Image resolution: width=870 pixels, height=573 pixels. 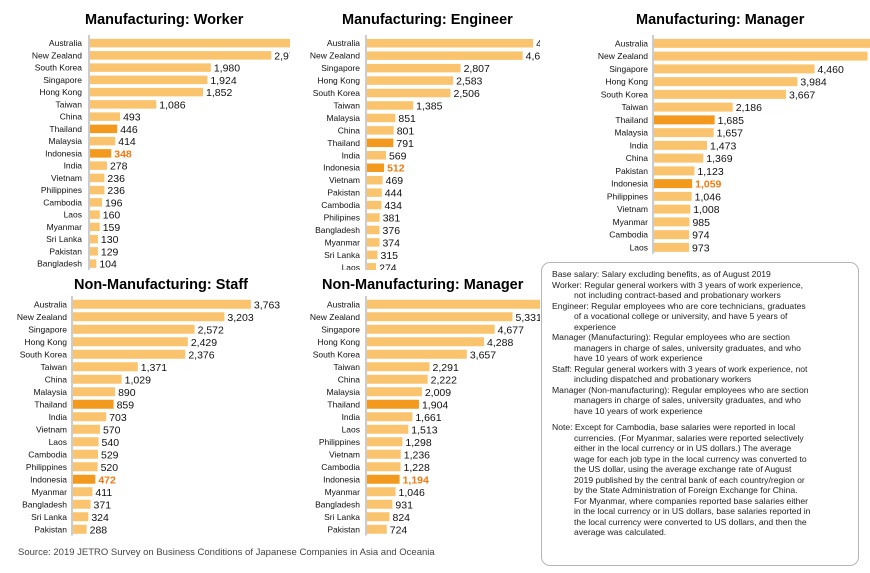 What do you see at coordinates (398, 156) in the screenshot?
I see `value-label: 569` at bounding box center [398, 156].